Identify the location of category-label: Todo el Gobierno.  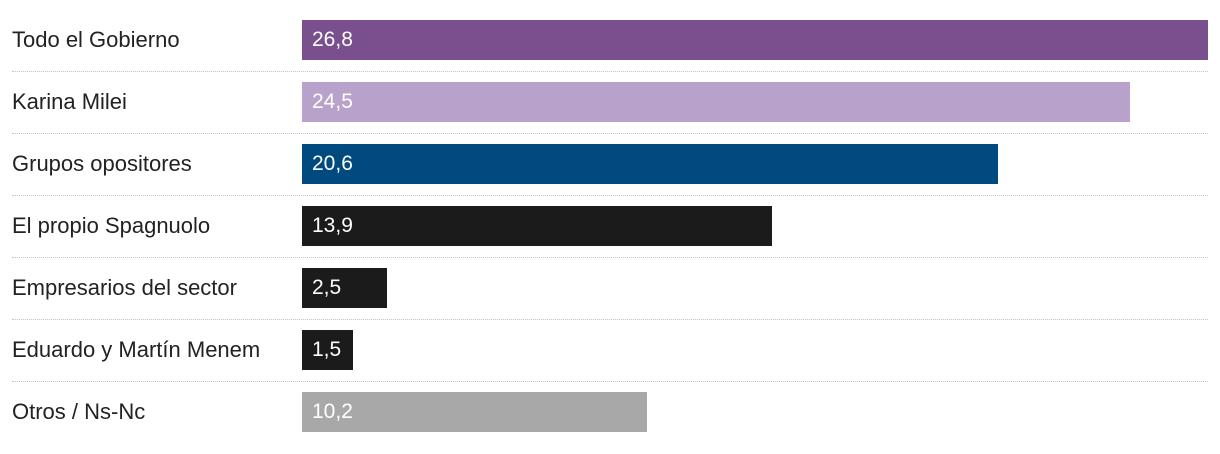
(96, 39).